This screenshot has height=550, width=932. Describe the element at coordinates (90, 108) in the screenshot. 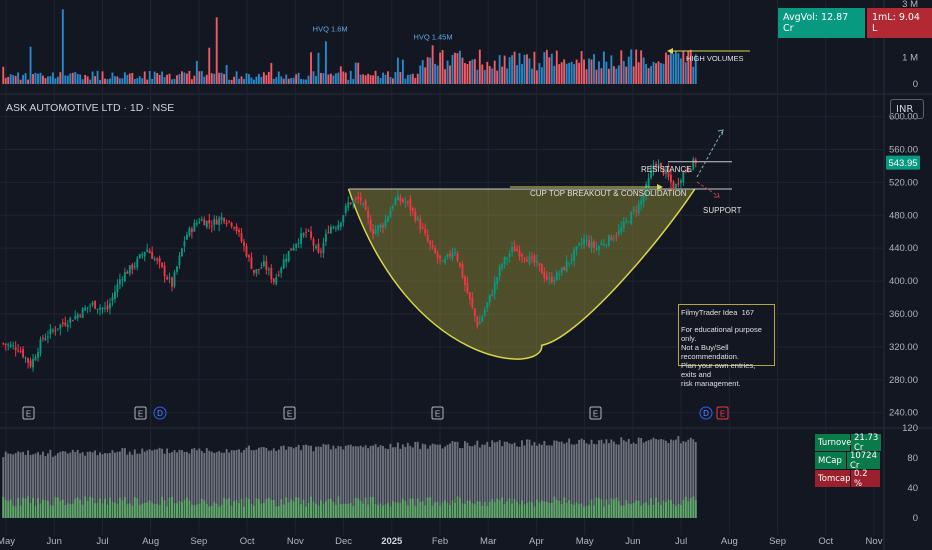

I see `chart-title: ASK AUTOMOTIVE LTD · 1D · NSE` at that location.